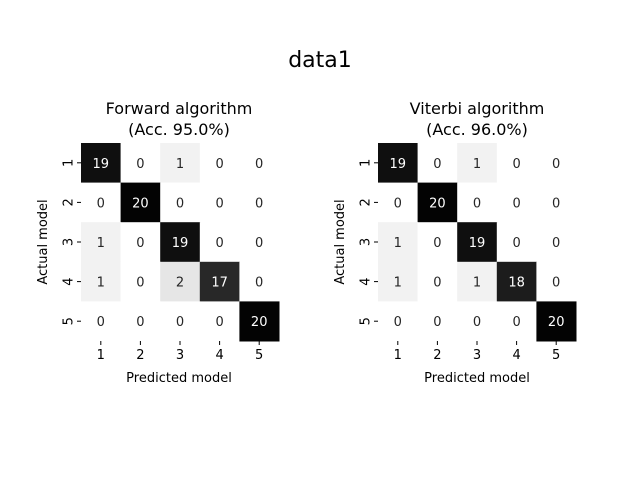 The image size is (640, 480). I want to click on panel-title-line1: Forward algorithm, so click(179, 108).